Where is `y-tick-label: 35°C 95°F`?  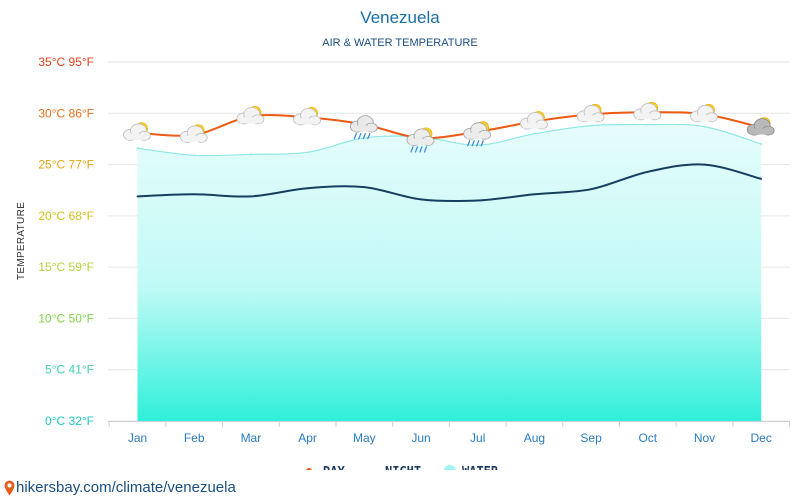 y-tick-label: 35°C 95°F is located at coordinates (66, 62).